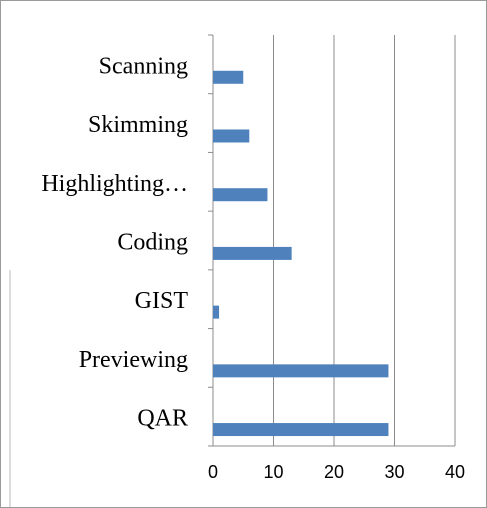  Describe the element at coordinates (273, 472) in the screenshot. I see `x-tick-label: 10` at that location.